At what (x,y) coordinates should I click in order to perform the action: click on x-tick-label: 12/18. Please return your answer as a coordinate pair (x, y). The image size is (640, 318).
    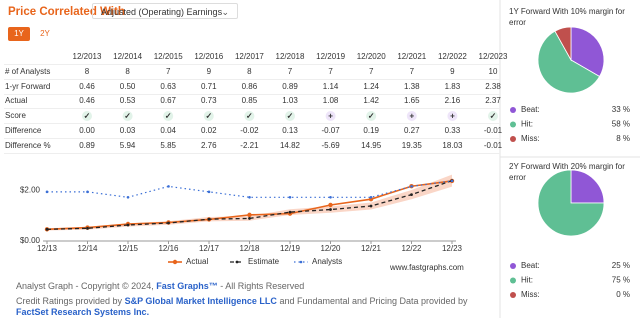
    Looking at the image, I should click on (249, 248).